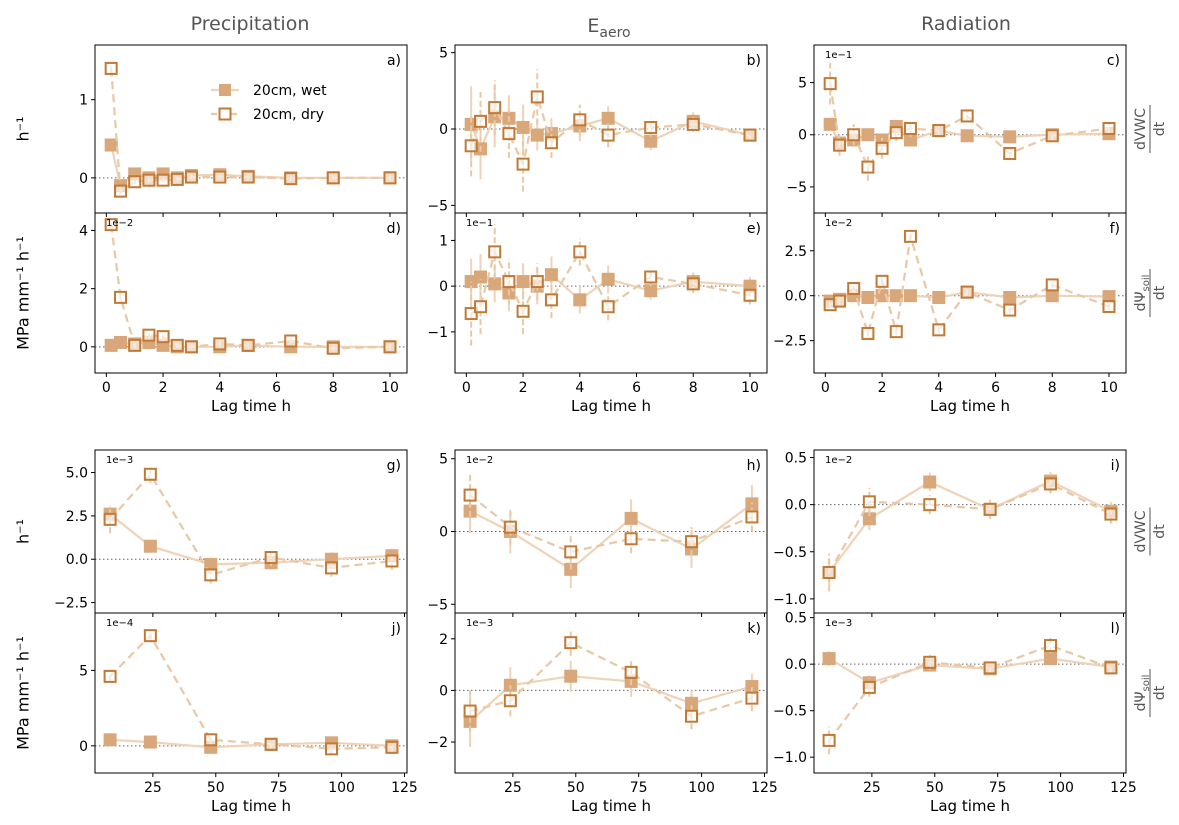 Image resolution: width=1179 pixels, height=825 pixels. Describe the element at coordinates (796, 619) in the screenshot. I see `y-tick-label: 0.5` at that location.